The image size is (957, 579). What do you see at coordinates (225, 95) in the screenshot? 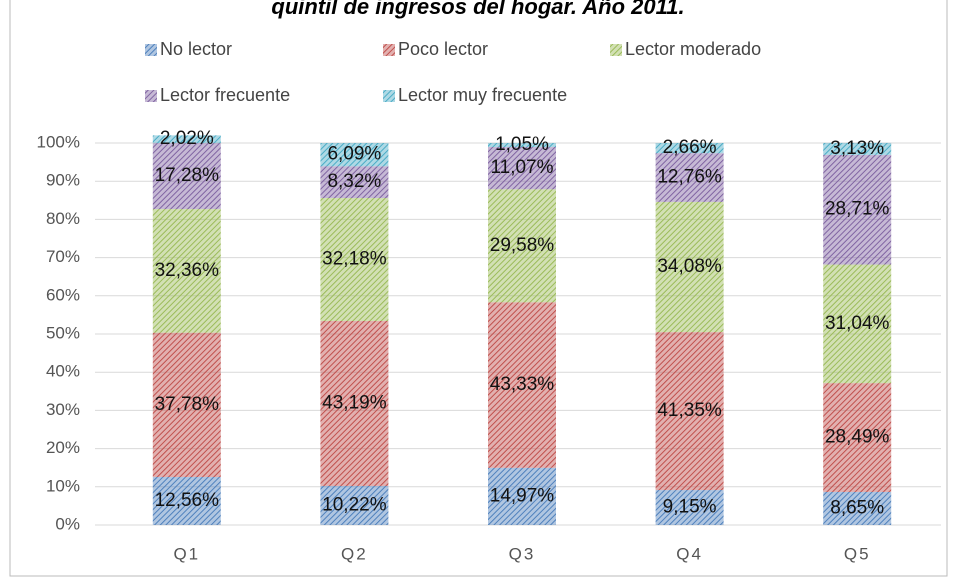
I see `legend-label: Lector frecuente` at bounding box center [225, 95].